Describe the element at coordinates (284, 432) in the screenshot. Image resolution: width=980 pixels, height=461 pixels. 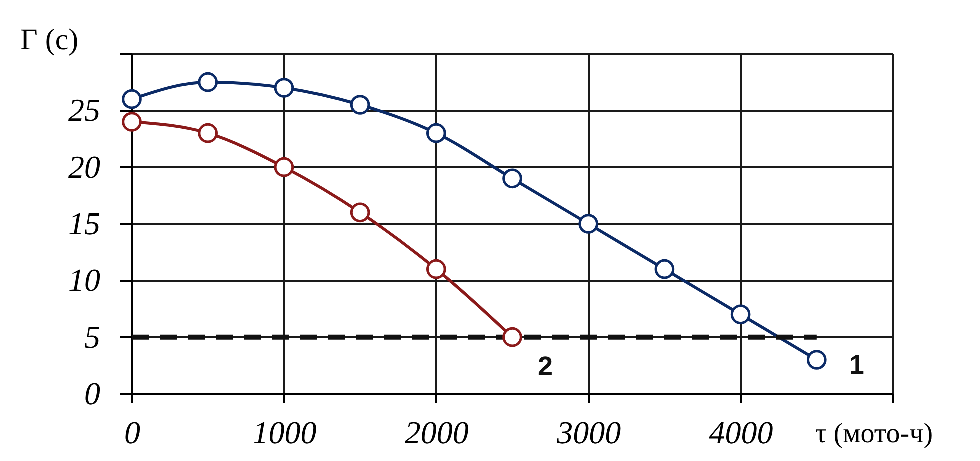
I see `x-tick-label: 1000` at that location.